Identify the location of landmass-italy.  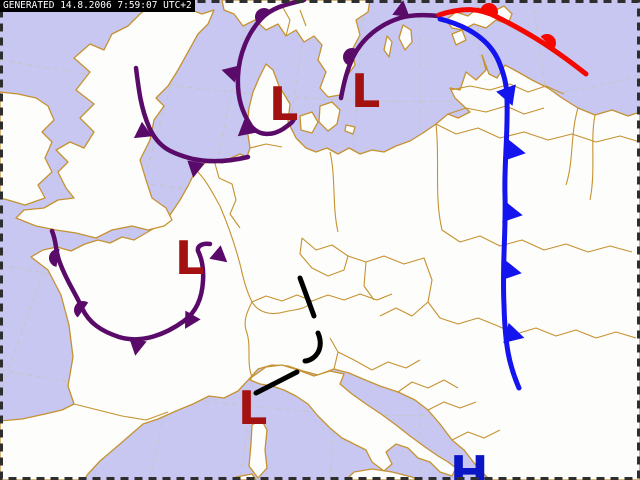
(353, 420).